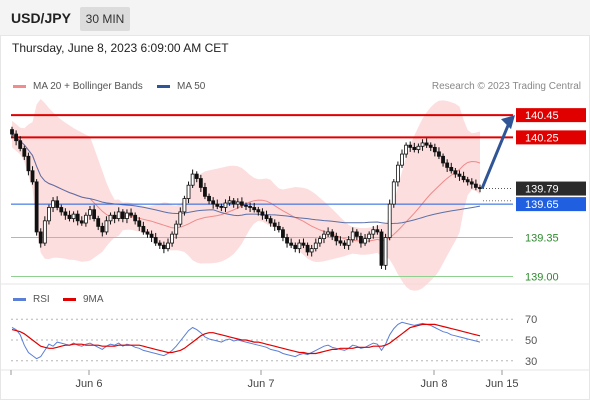 The width and height of the screenshot is (590, 400). I want to click on research-credit: Research © 2023 Trading Central, so click(506, 86).